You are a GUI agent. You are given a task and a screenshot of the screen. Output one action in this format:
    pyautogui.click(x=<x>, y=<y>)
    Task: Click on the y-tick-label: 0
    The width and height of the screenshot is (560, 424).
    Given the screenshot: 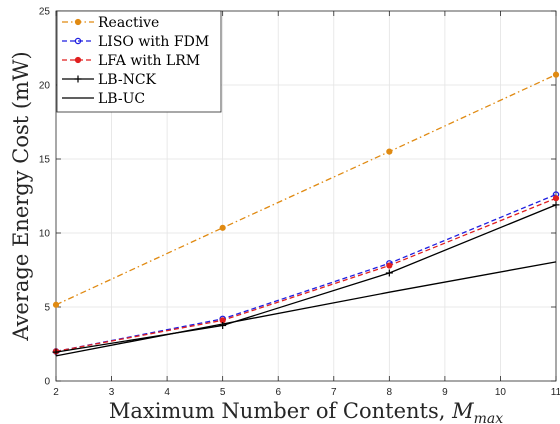 What is the action you would take?
    pyautogui.click(x=47, y=382)
    